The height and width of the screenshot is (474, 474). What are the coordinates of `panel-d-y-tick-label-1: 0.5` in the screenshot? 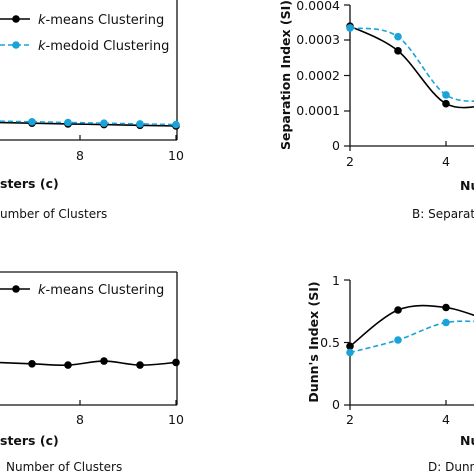 It's located at (330, 342).